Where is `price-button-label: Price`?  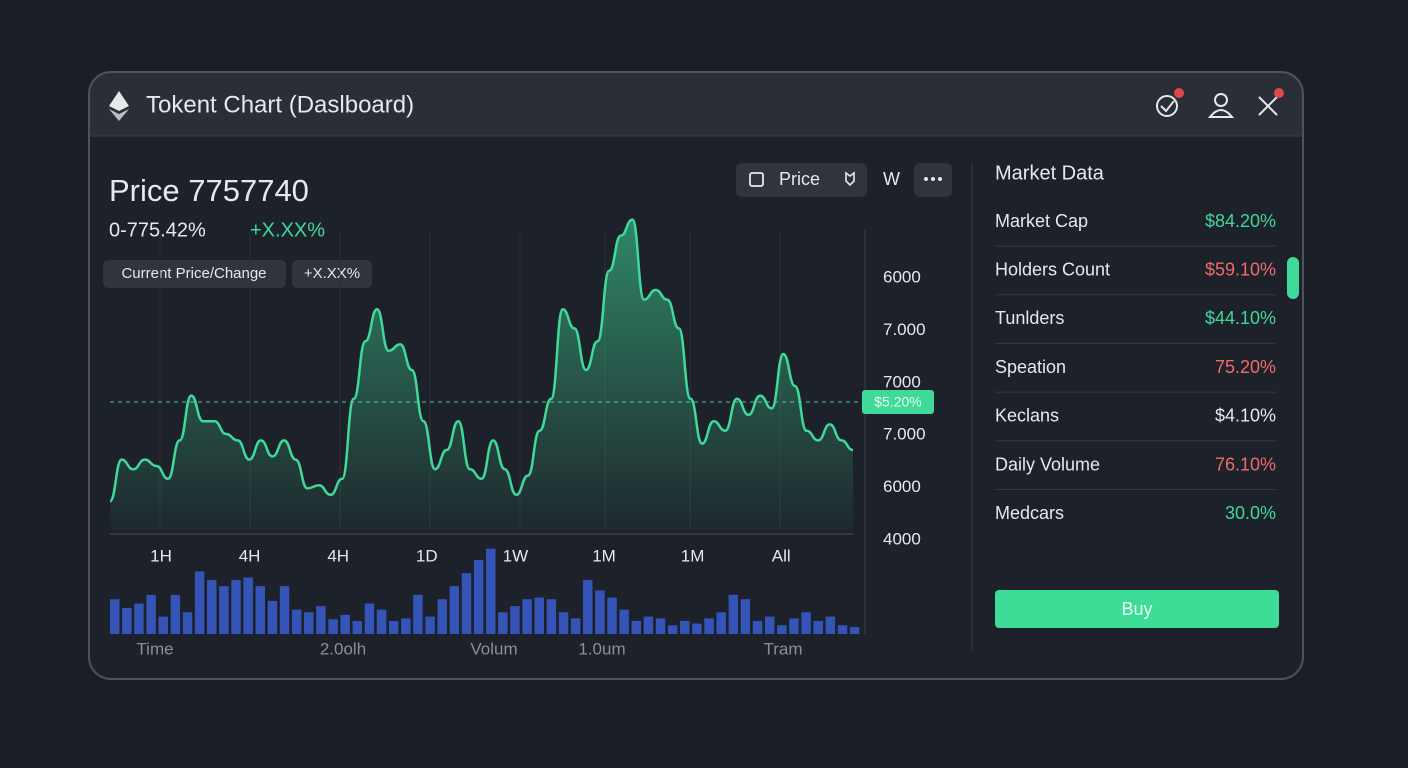
price-button-label: Price is located at coordinates (799, 179).